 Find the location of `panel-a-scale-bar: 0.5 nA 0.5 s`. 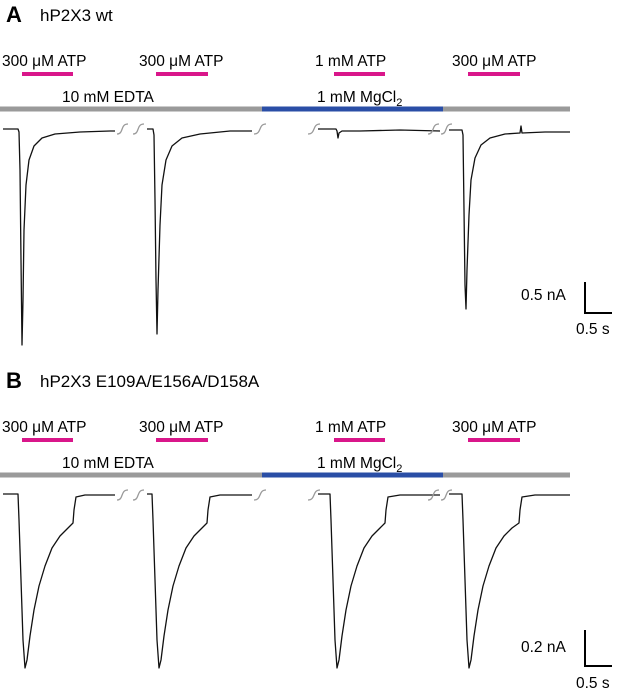

panel-a-scale-bar: 0.5 nA 0.5 s is located at coordinates (566, 310).